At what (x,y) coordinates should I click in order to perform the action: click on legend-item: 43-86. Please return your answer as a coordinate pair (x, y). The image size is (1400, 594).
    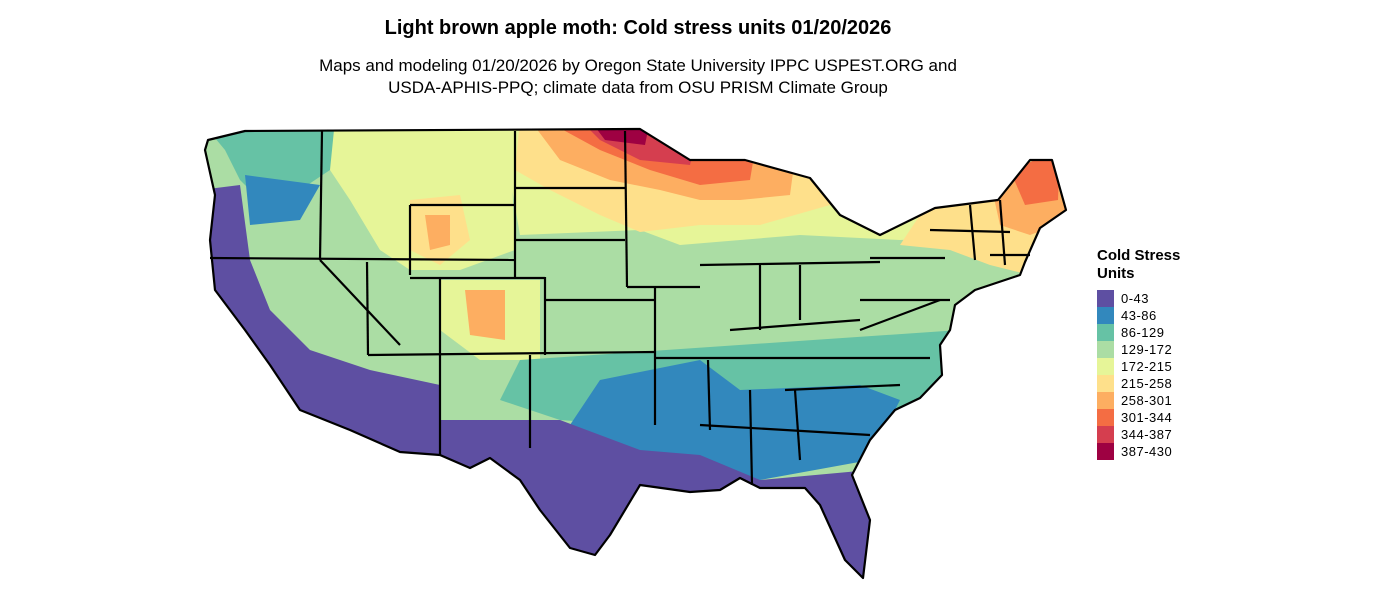
    Looking at the image, I should click on (1152, 315).